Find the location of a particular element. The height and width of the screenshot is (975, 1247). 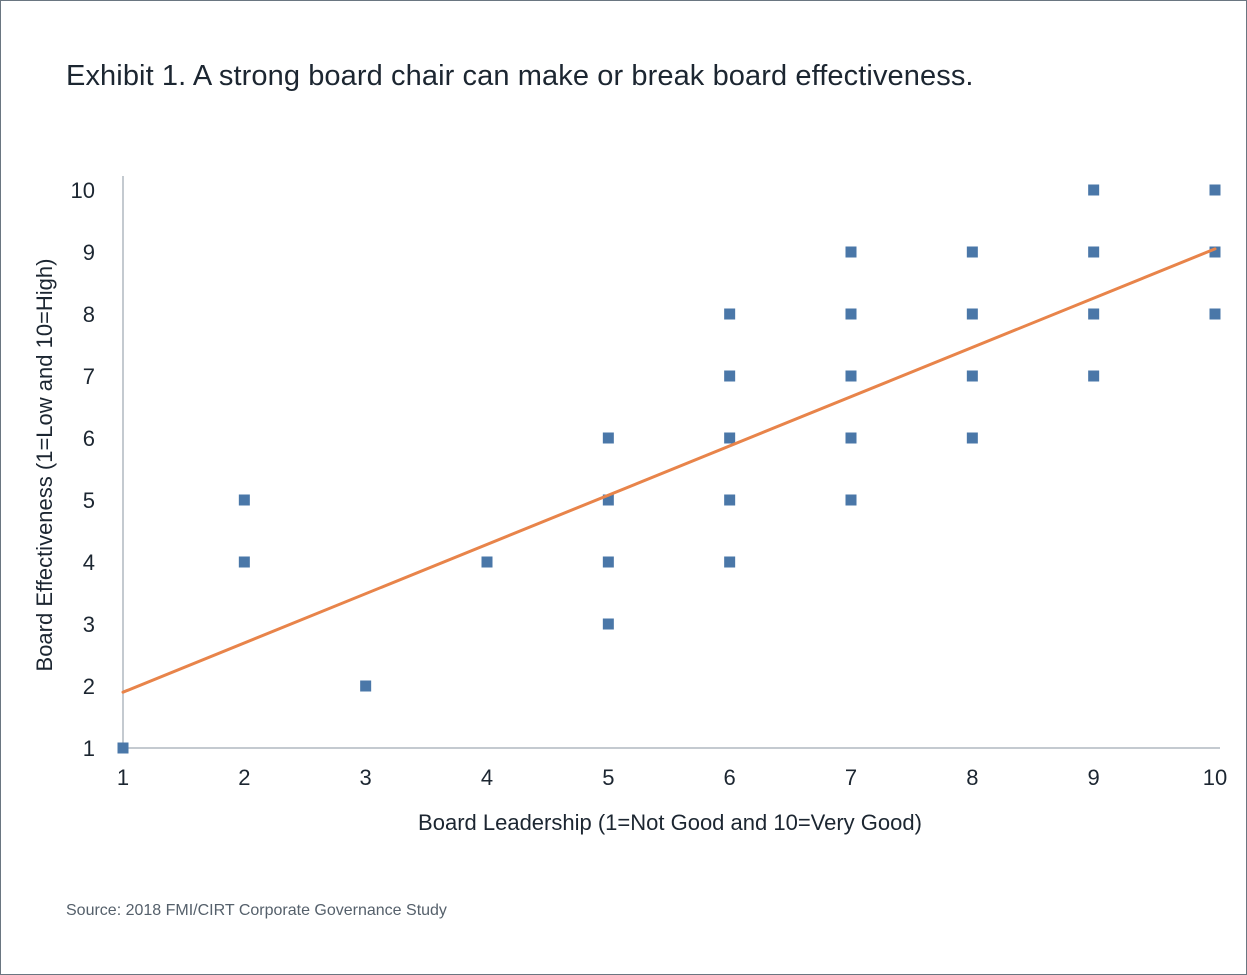

y-tick-label: 3 is located at coordinates (89, 624).